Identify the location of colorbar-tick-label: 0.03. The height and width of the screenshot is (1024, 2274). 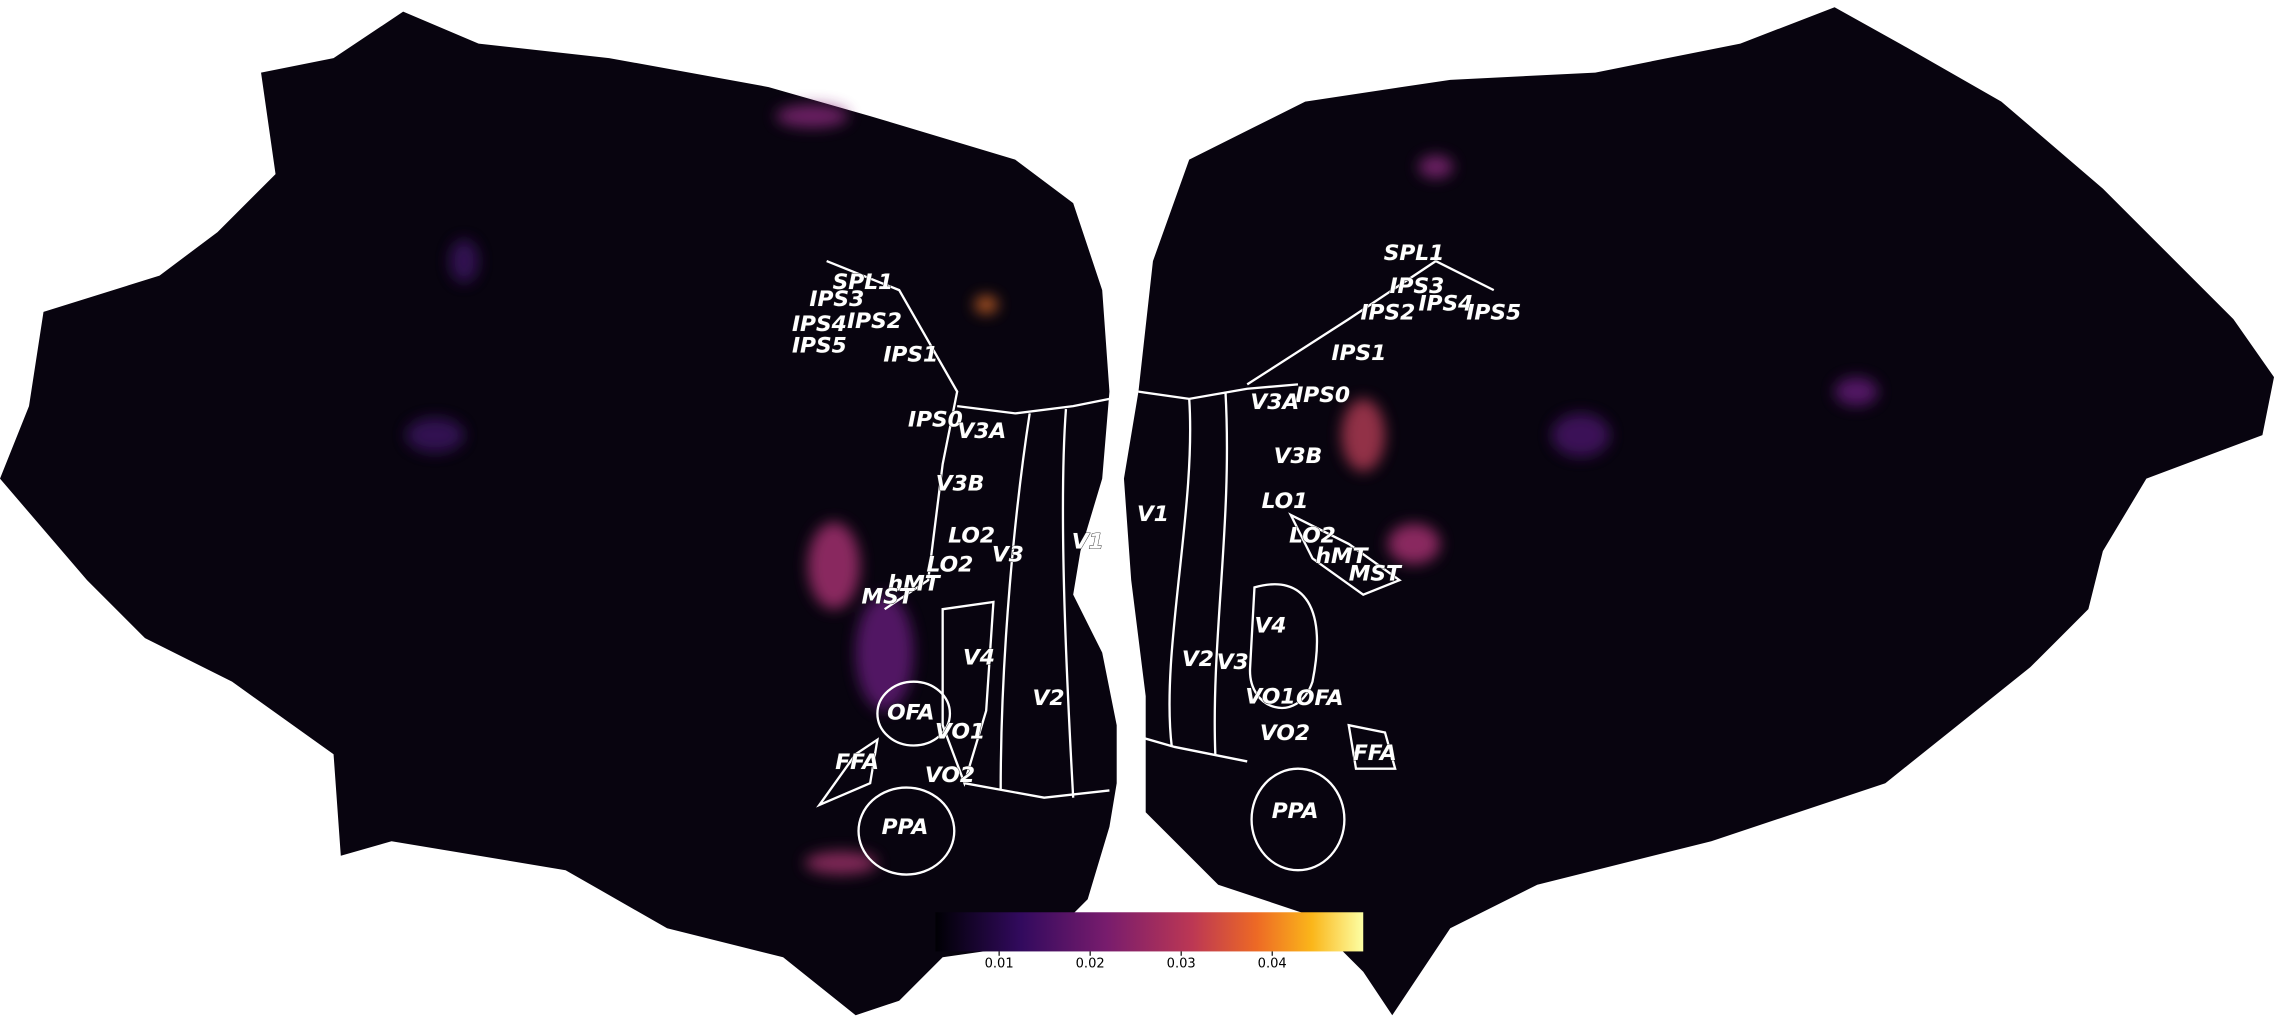
(1181, 963).